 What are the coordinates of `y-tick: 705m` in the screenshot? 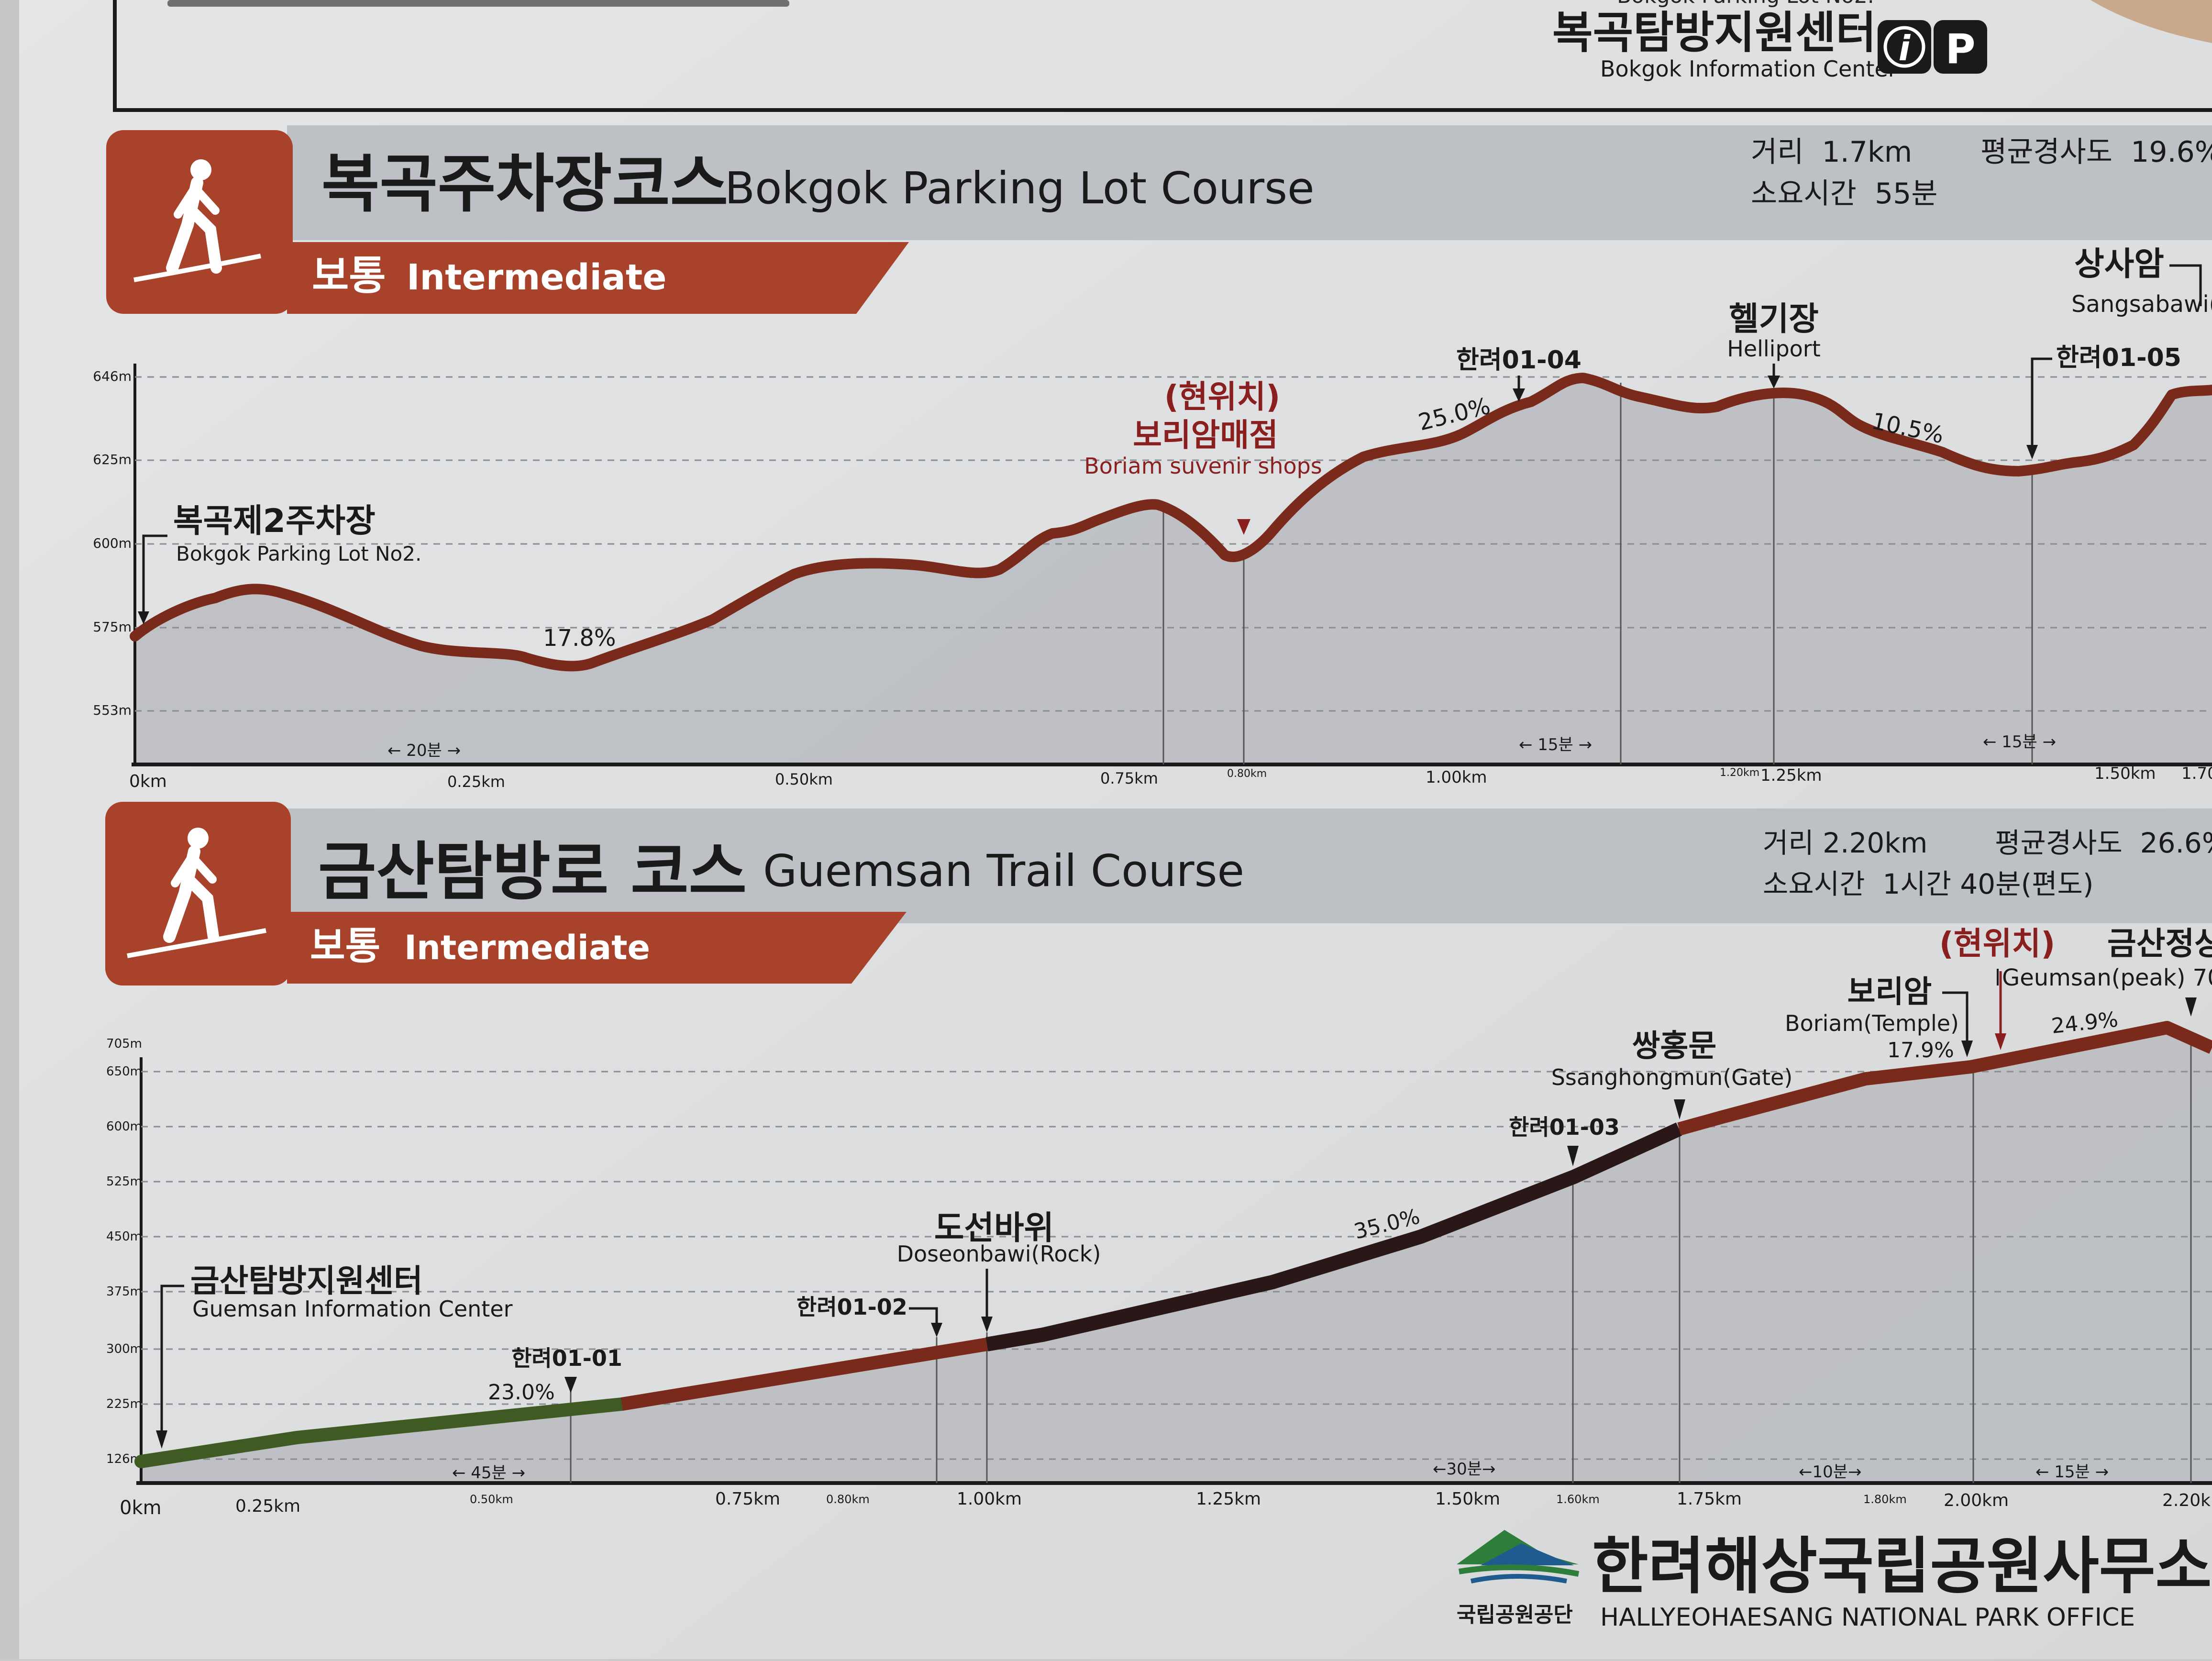 It's located at (124, 1044).